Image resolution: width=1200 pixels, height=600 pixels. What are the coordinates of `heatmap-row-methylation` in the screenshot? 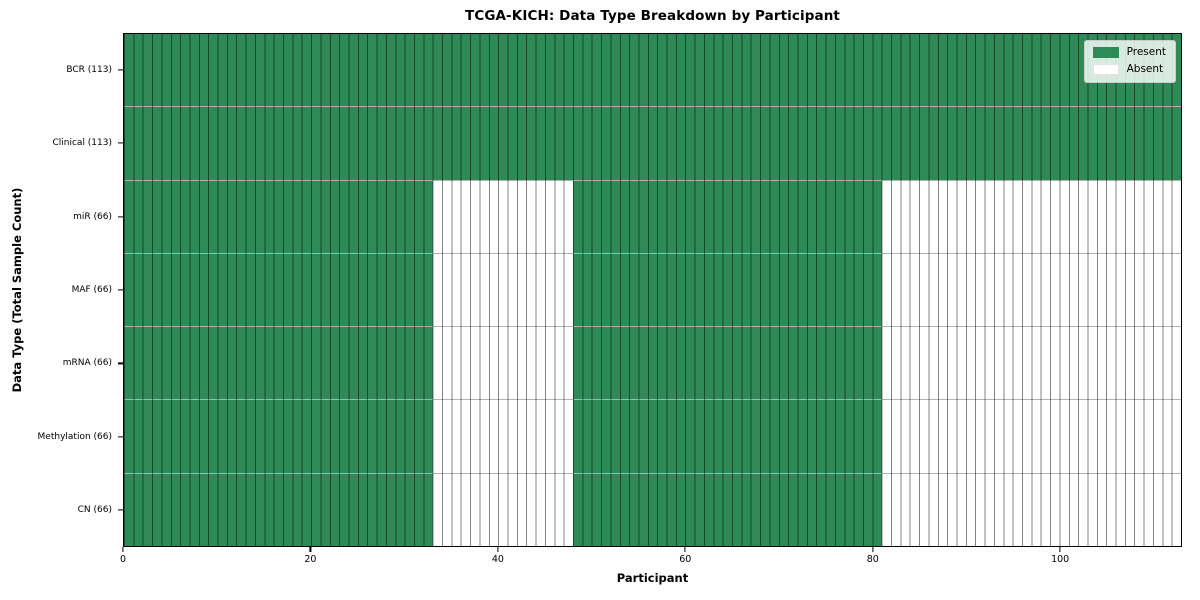 It's located at (652, 437).